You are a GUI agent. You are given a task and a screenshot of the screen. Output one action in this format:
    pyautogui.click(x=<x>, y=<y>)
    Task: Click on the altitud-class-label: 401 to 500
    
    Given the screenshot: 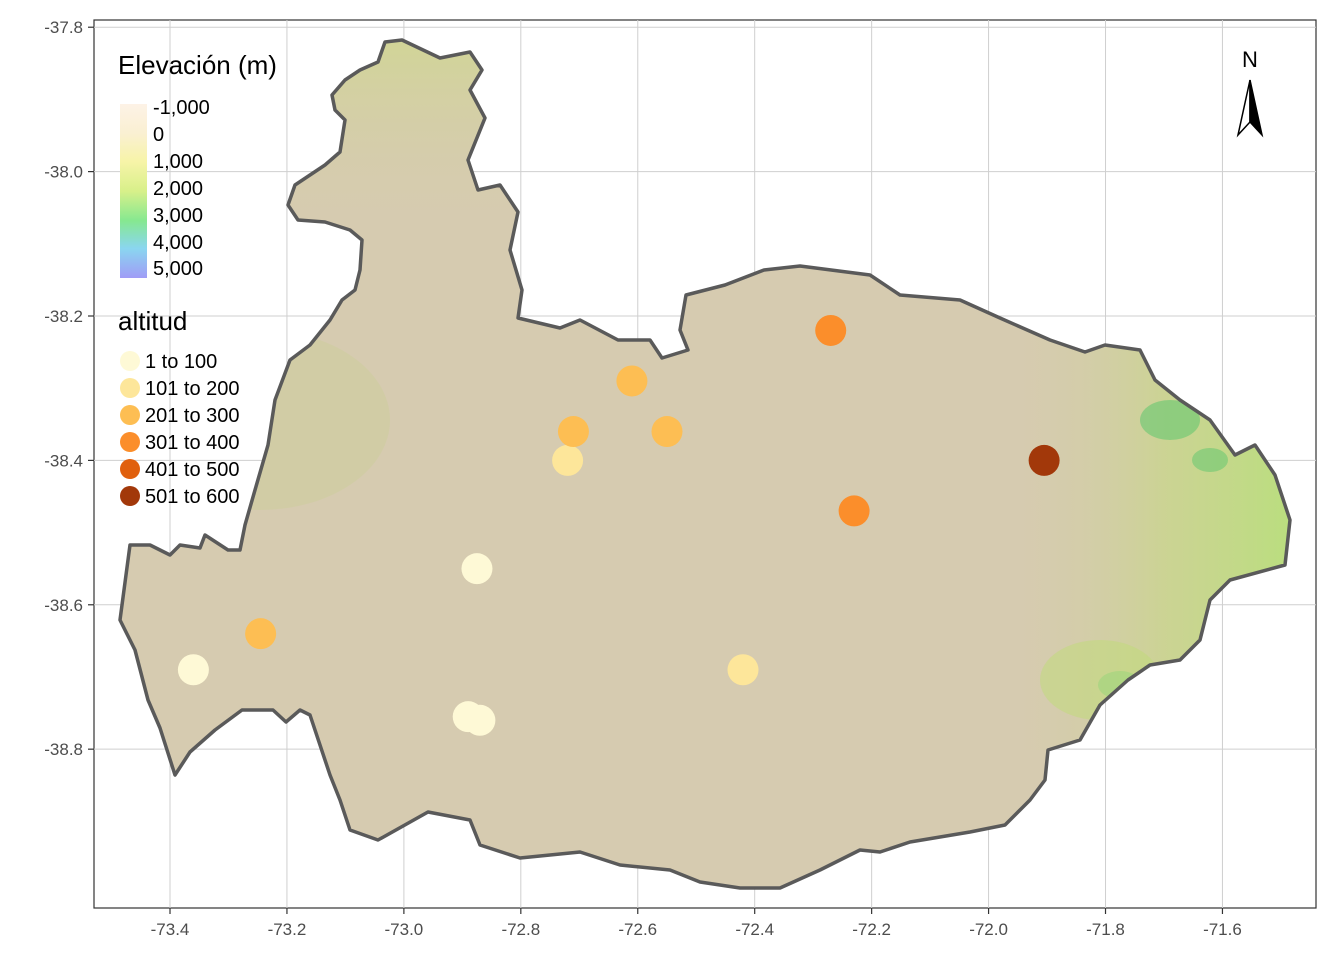 What is the action you would take?
    pyautogui.click(x=192, y=470)
    